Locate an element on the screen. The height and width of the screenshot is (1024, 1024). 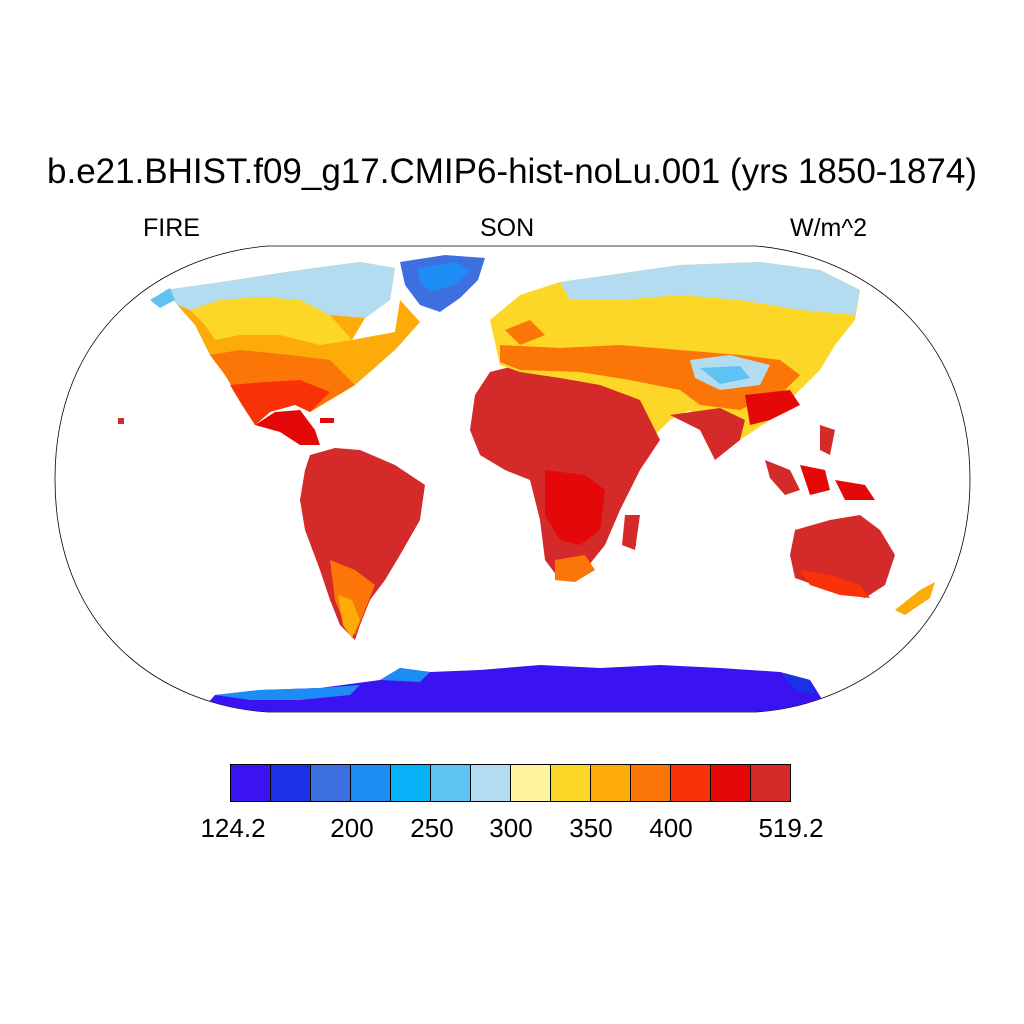
new-zealand is located at coordinates (915, 598).